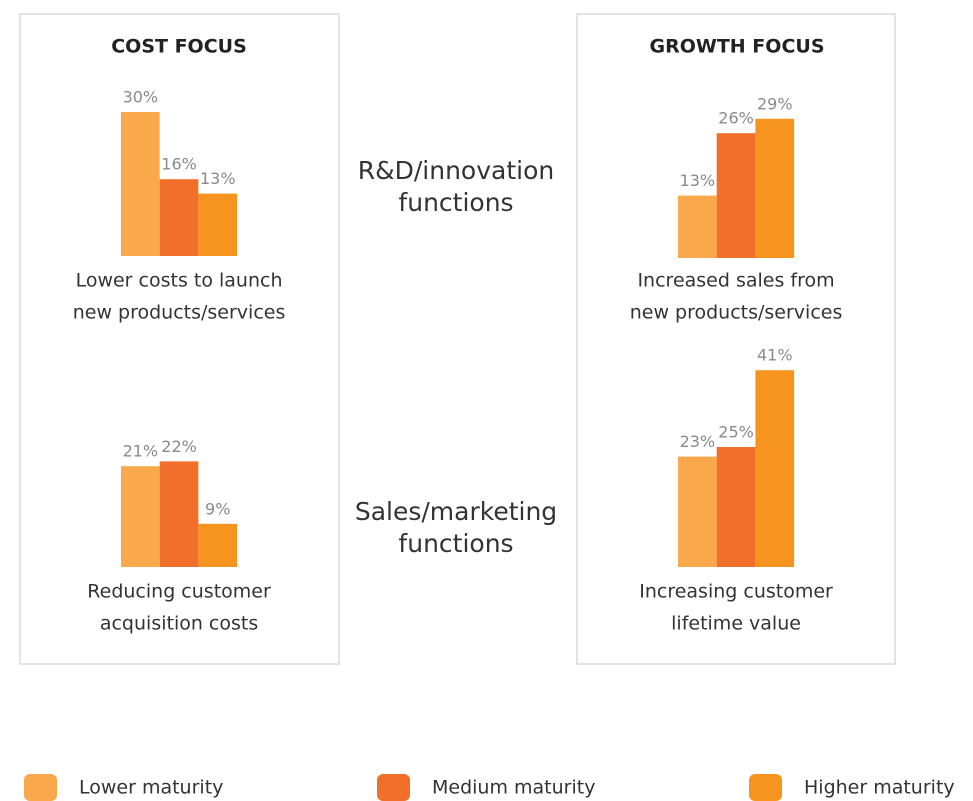  What do you see at coordinates (141, 97) in the screenshot?
I see `value-label: 30%` at bounding box center [141, 97].